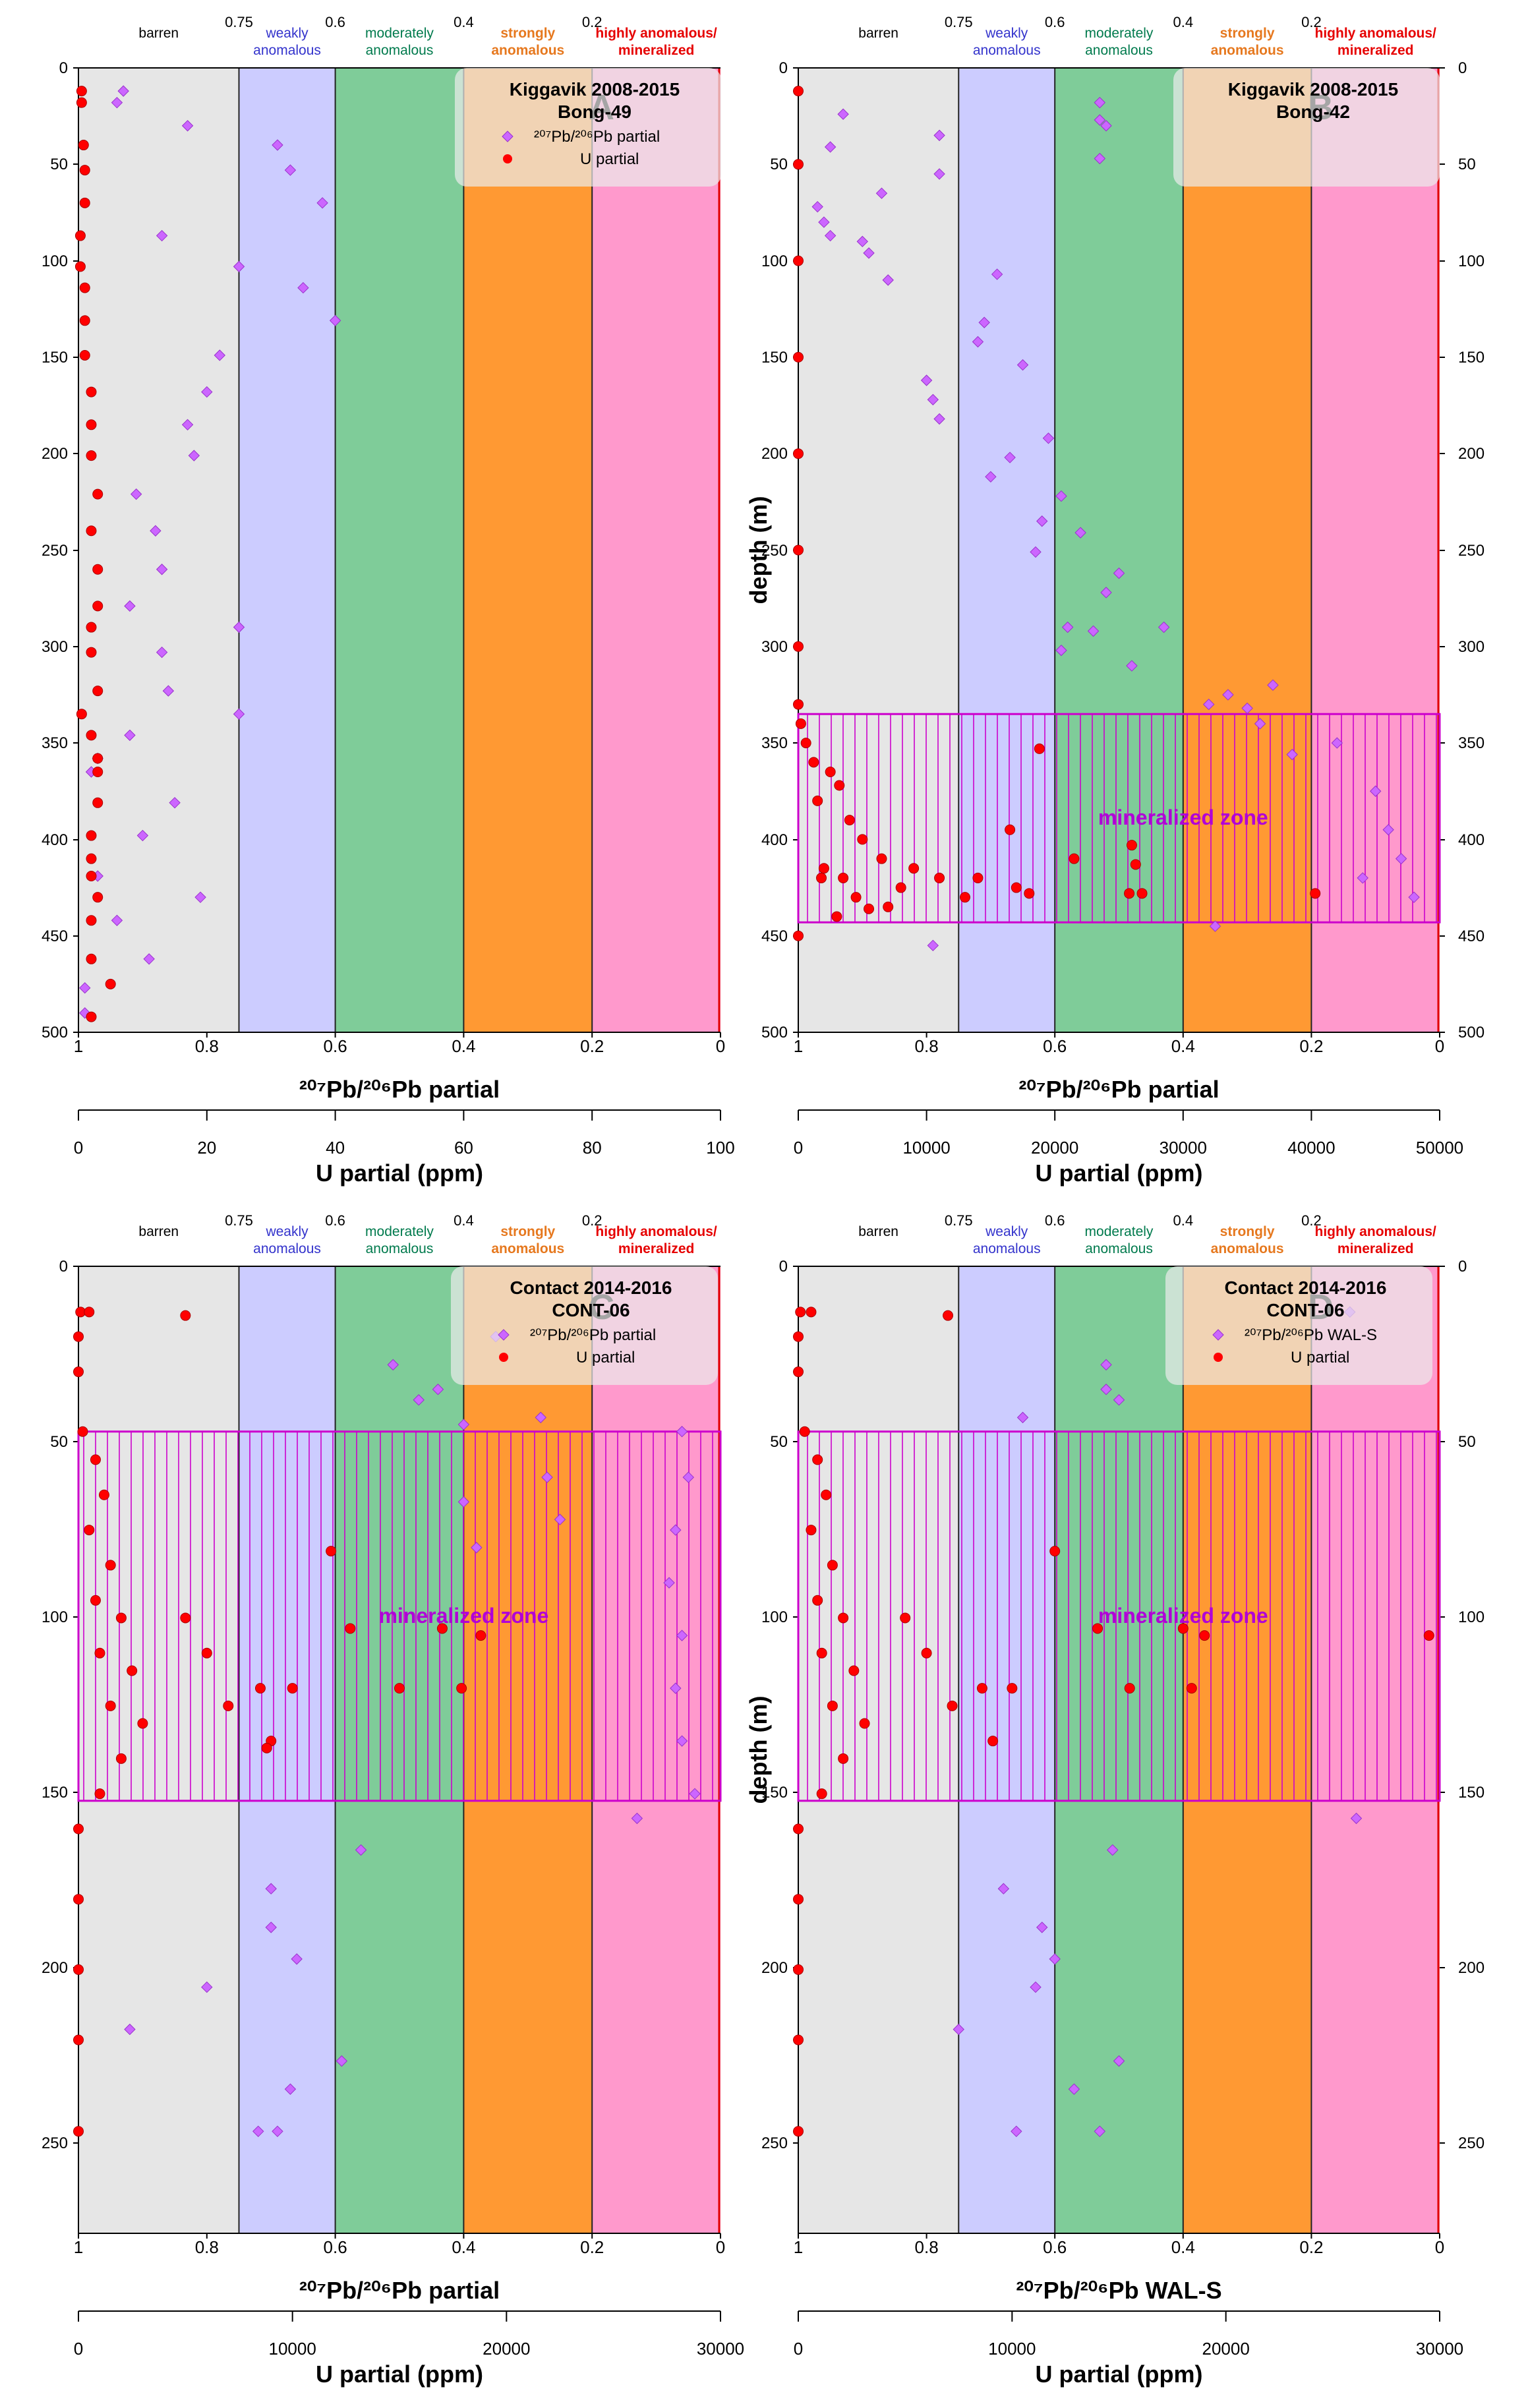  I want to click on u-tick-label: 50000, so click(1439, 1148).